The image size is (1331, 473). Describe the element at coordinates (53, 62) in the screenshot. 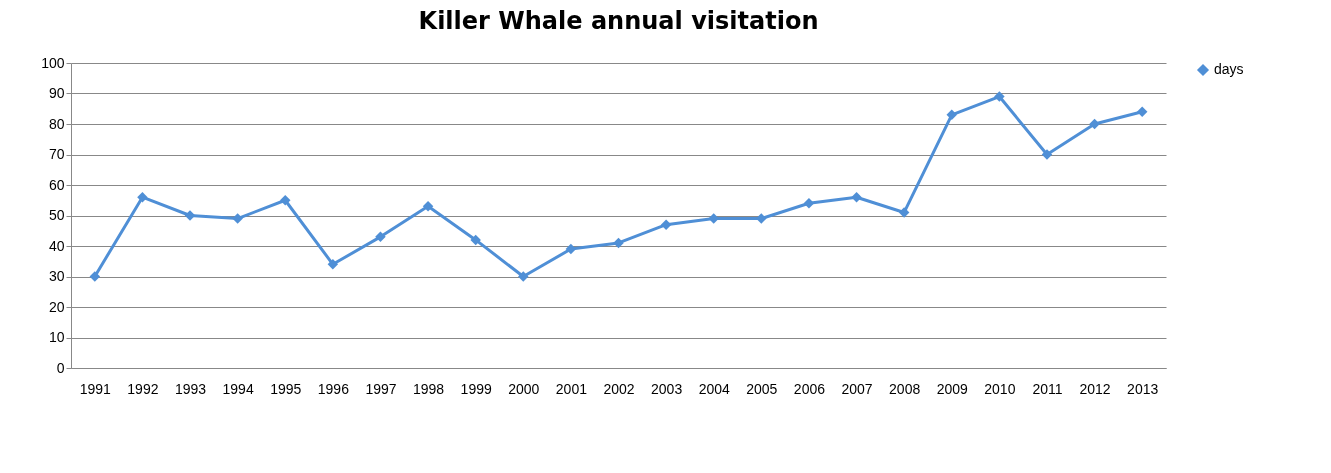

I see `y-tick-label: 100` at that location.